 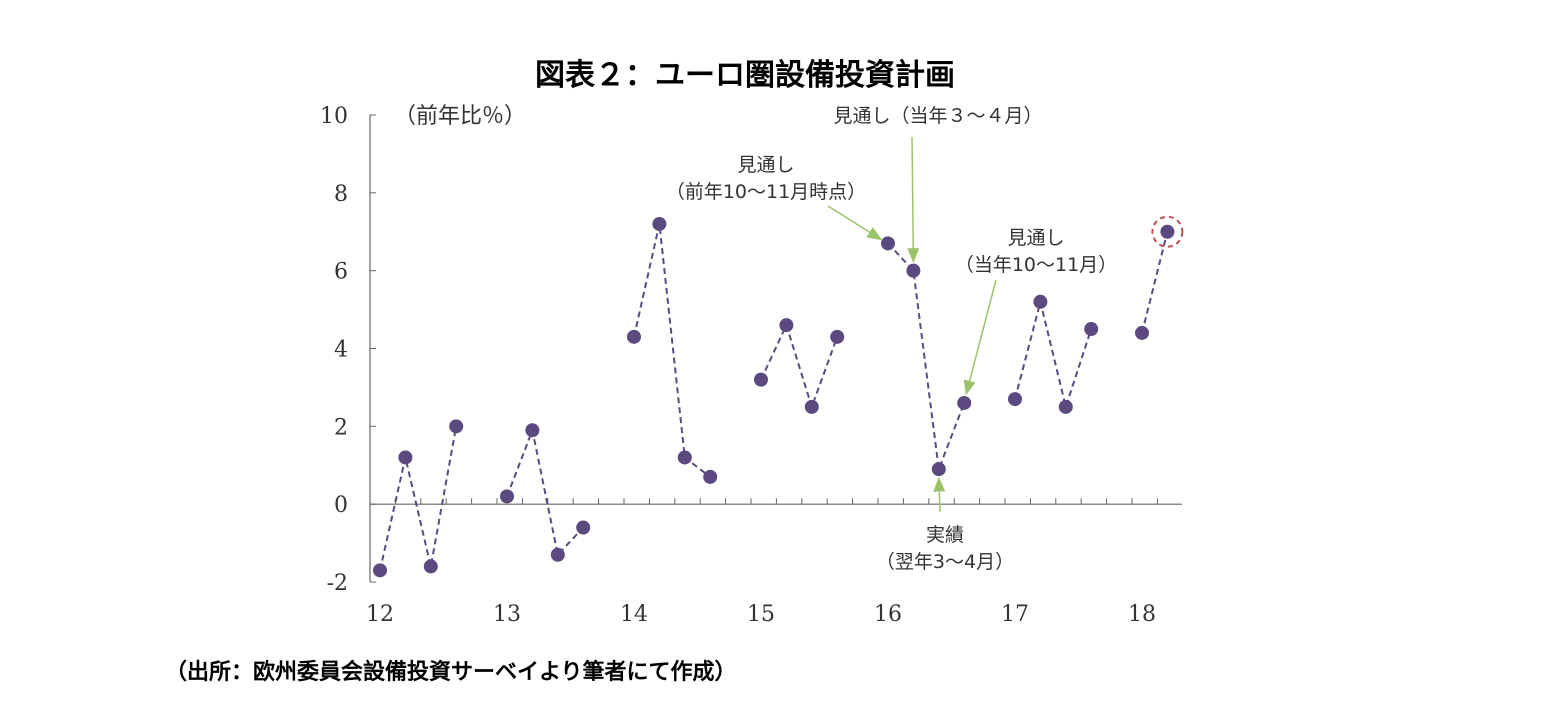 I want to click on y-tick-label: 8, so click(x=341, y=194).